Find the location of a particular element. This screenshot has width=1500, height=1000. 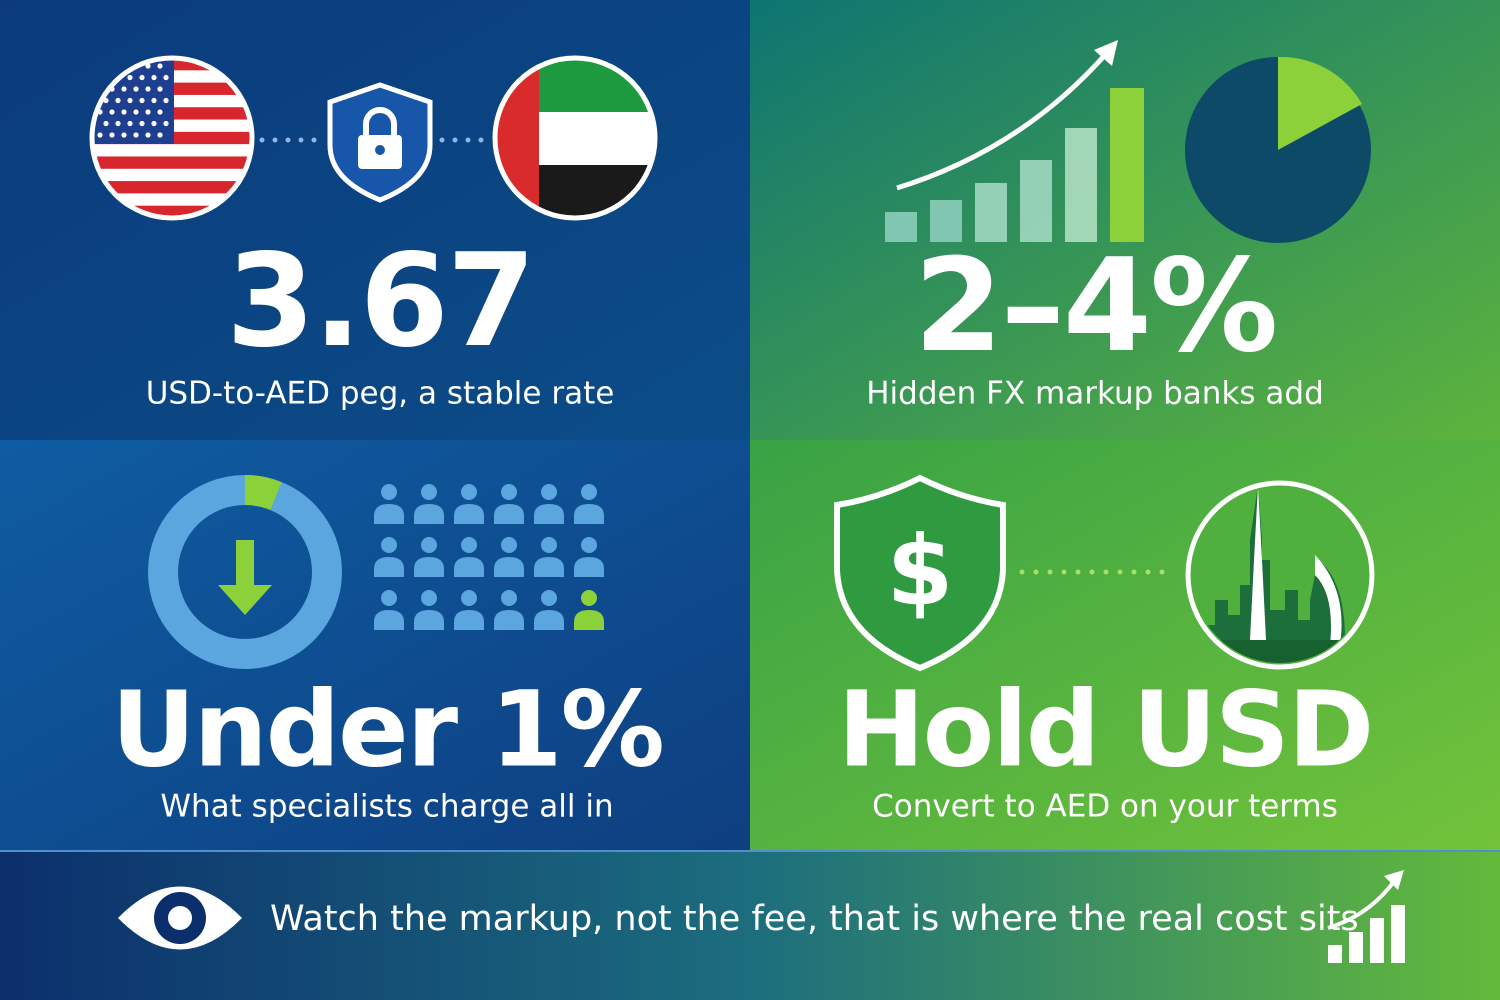

bar-icon is located at coordinates (1014, 141).